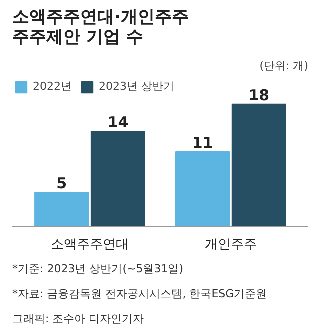 The image size is (320, 330). I want to click on legend-label: 2023년 상반기, so click(136, 86).